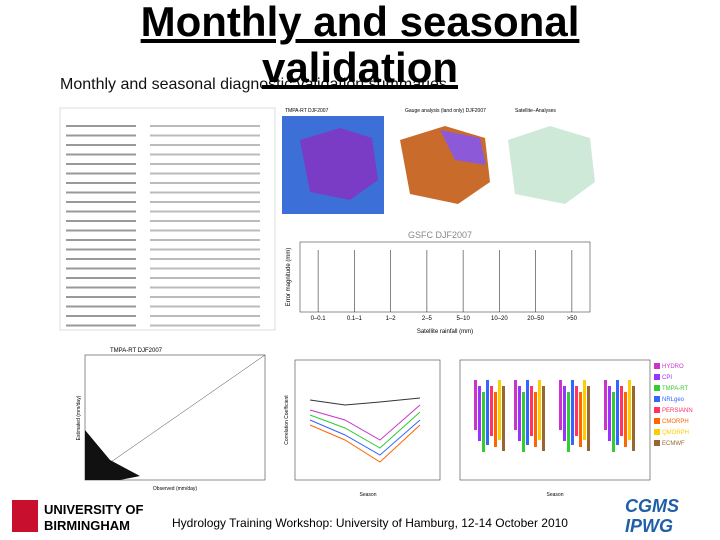  Describe the element at coordinates (360, 67) in the screenshot. I see `title-line: validation` at that location.